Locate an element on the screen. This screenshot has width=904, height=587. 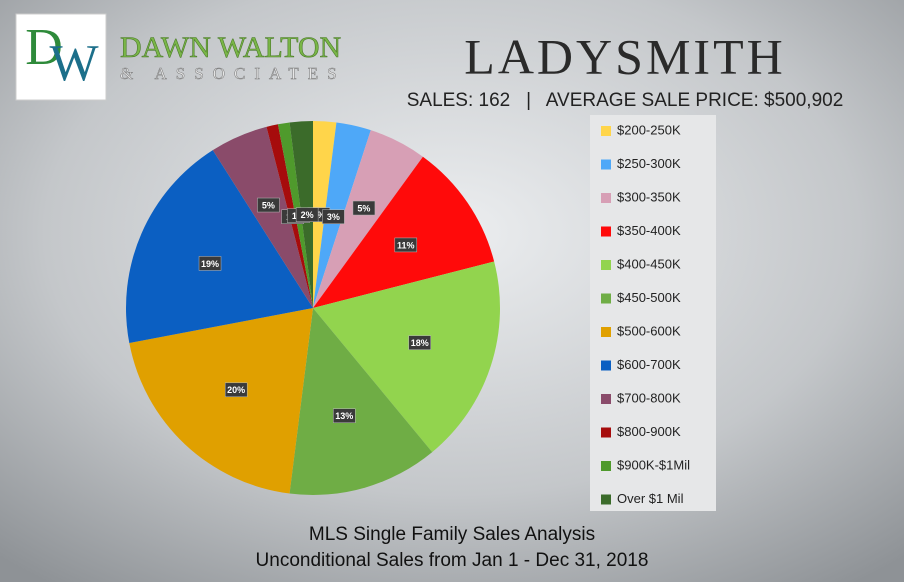
data-label: 18% is located at coordinates (420, 343).